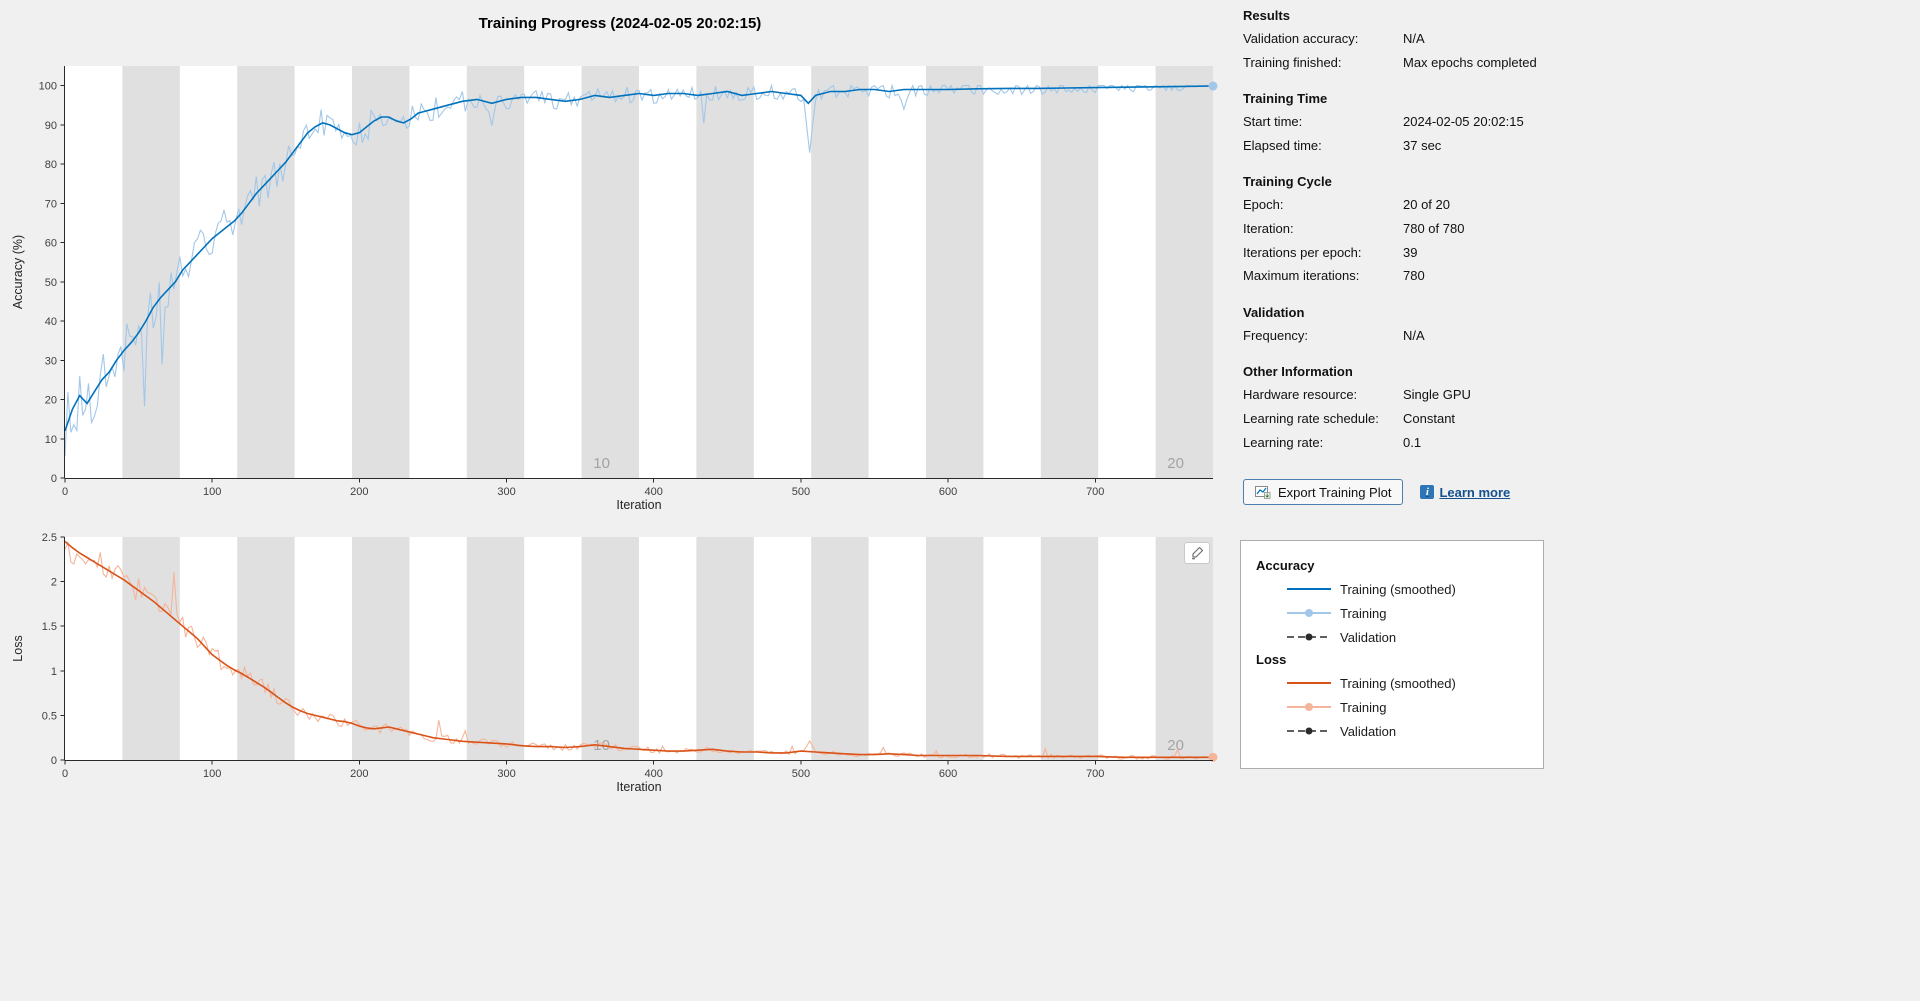  Describe the element at coordinates (1301, 38) in the screenshot. I see `info-label: Validation accuracy:` at that location.